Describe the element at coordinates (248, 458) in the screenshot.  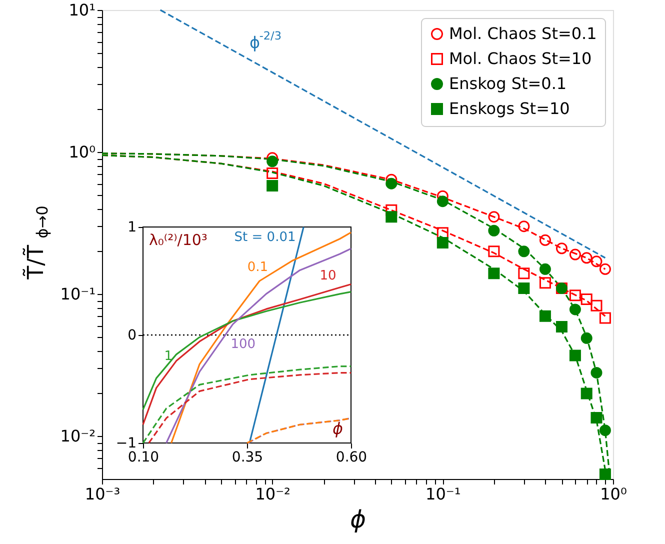
I see `x-tick-label: 0.35` at that location.